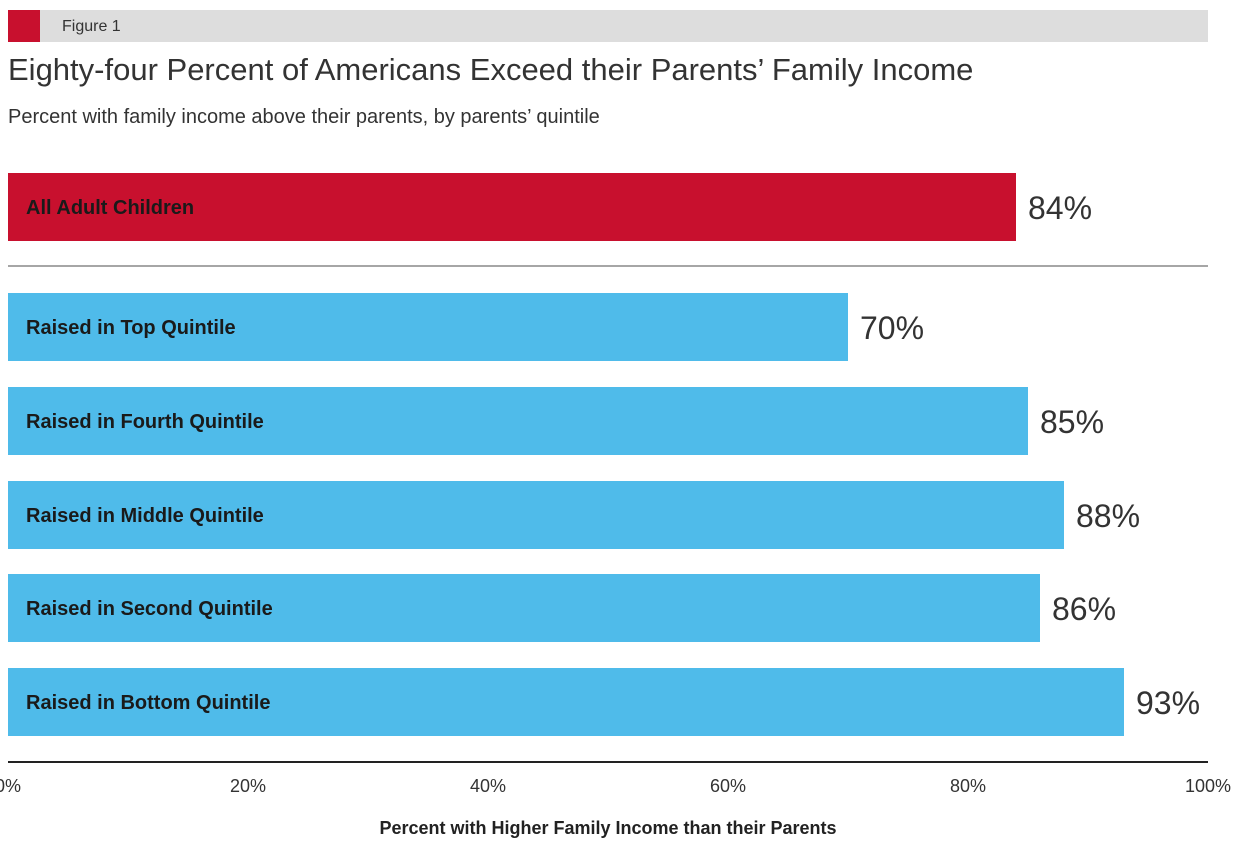 This screenshot has width=1235, height=842. What do you see at coordinates (110, 208) in the screenshot?
I see `bar-category-label: All Adult Children` at bounding box center [110, 208].